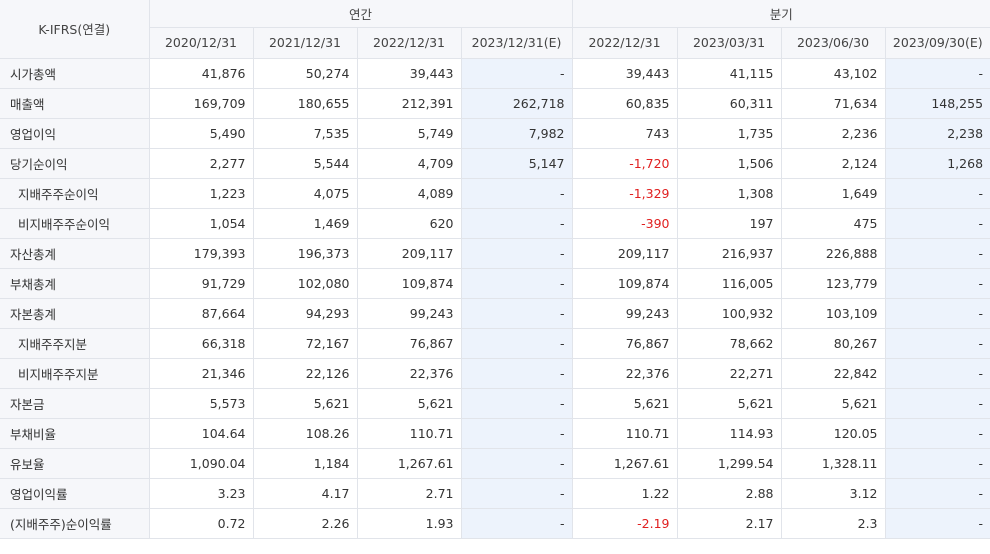  What do you see at coordinates (75, 313) in the screenshot?
I see `row-label: 자본총계` at bounding box center [75, 313].